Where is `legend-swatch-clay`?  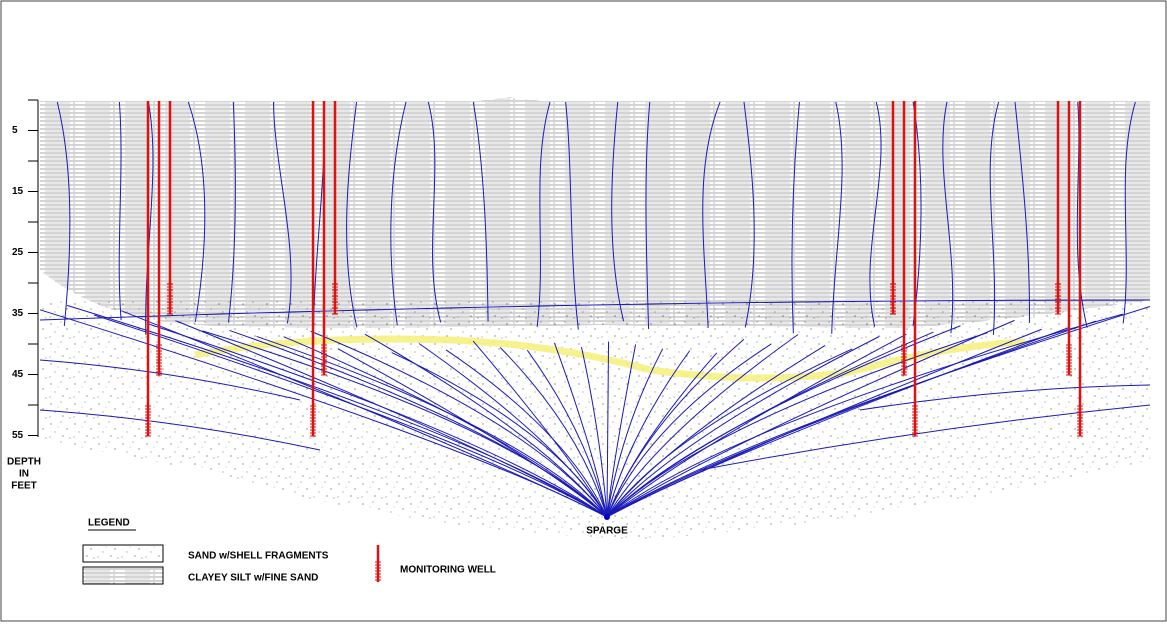
legend-swatch-clay is located at coordinates (123, 575).